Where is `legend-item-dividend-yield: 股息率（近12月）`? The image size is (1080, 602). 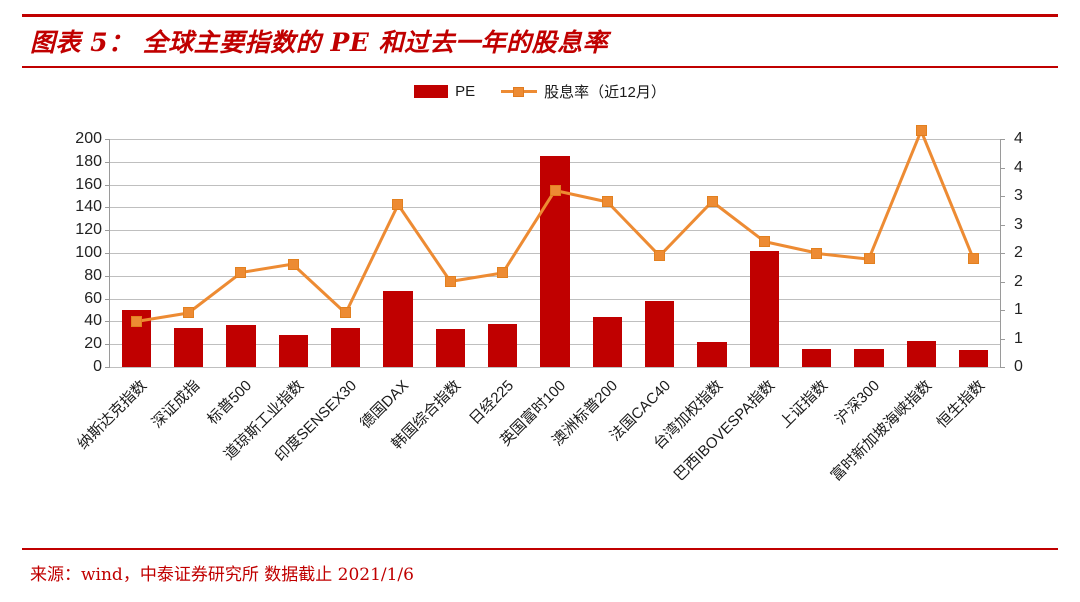
legend-item-dividend-yield: 股息率（近12月） is located at coordinates (583, 91).